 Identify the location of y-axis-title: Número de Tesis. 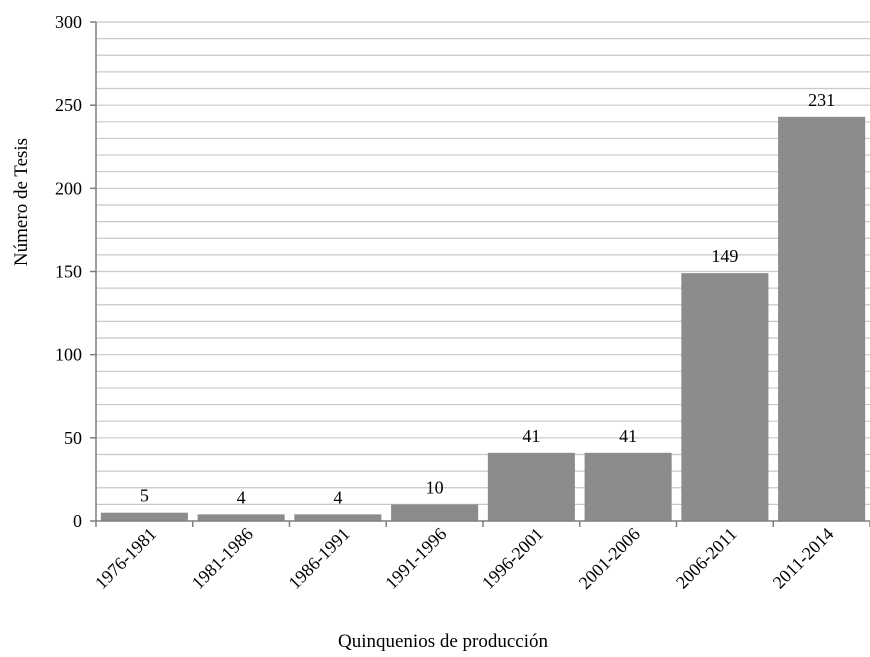
(21, 202).